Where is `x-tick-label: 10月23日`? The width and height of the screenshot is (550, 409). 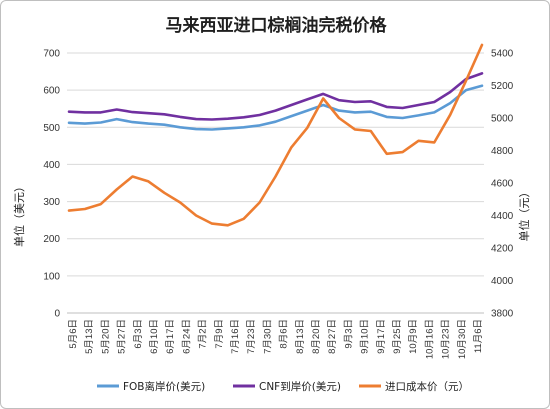
x-tick-label: 10月23日 is located at coordinates (446, 339).